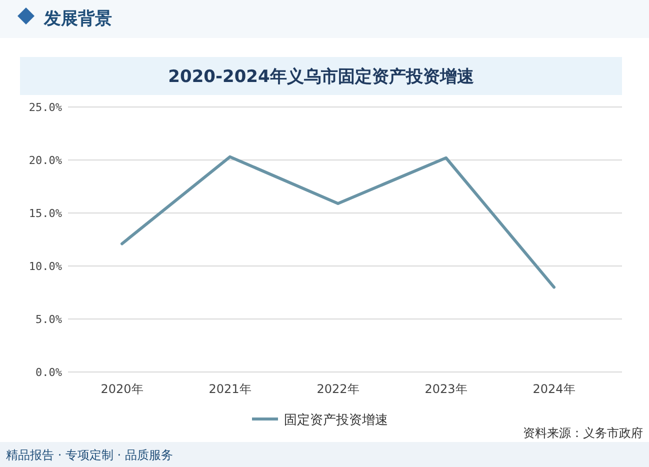 This screenshot has height=467, width=649. I want to click on x-tick-label: 2022年, so click(338, 389).